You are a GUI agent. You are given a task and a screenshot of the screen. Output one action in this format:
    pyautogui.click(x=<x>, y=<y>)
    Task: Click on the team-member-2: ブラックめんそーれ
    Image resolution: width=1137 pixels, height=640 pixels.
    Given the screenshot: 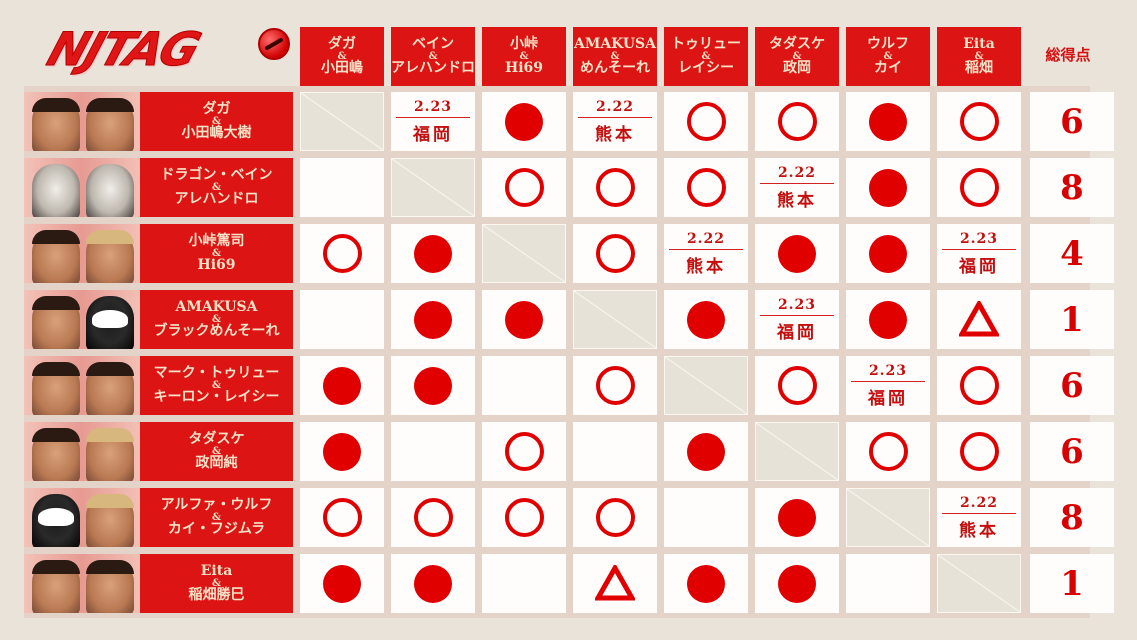 What is the action you would take?
    pyautogui.click(x=216, y=331)
    